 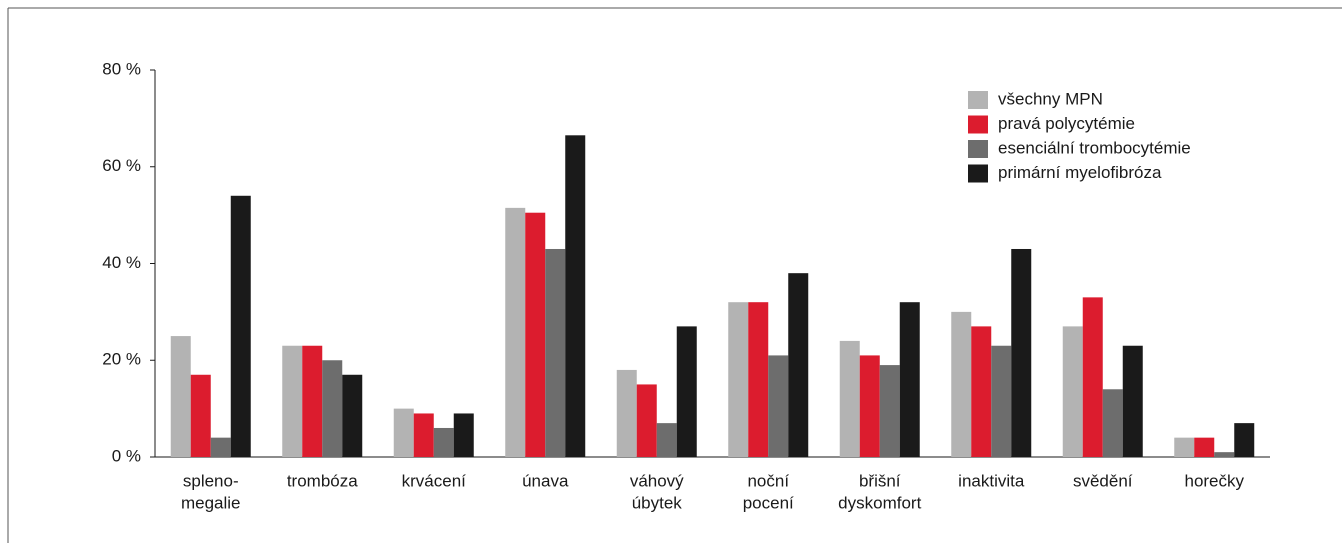 What do you see at coordinates (1080, 172) in the screenshot?
I see `legend-label: primární myelofibróza` at bounding box center [1080, 172].